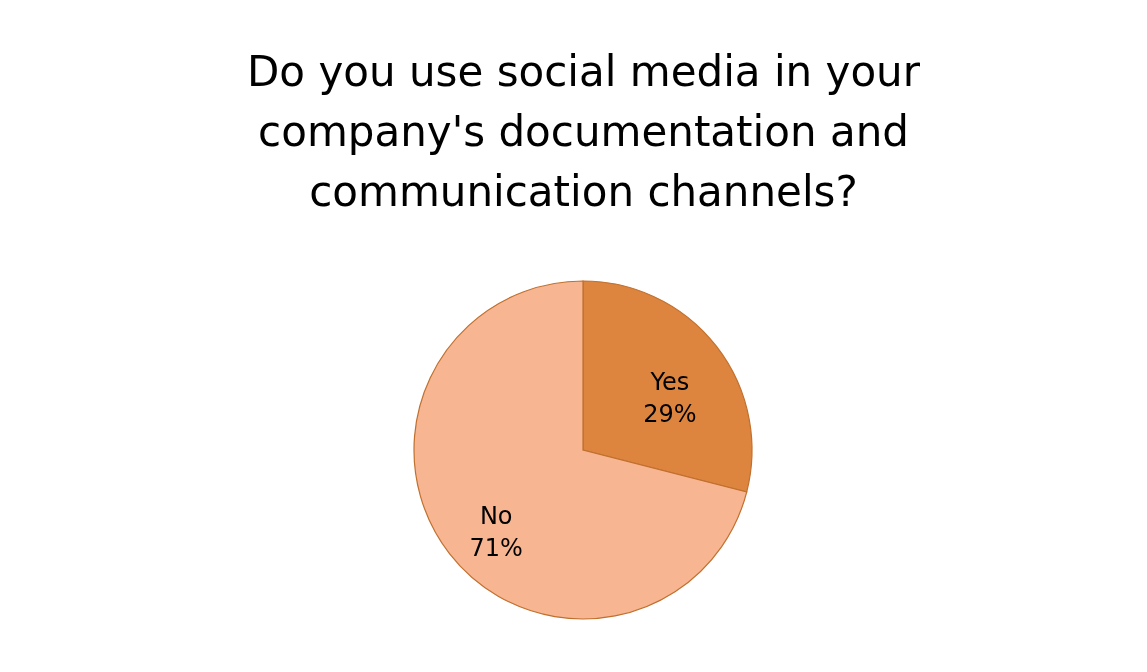 The width and height of the screenshot is (1147, 672). What do you see at coordinates (496, 548) in the screenshot?
I see `data-label: 71%` at bounding box center [496, 548].